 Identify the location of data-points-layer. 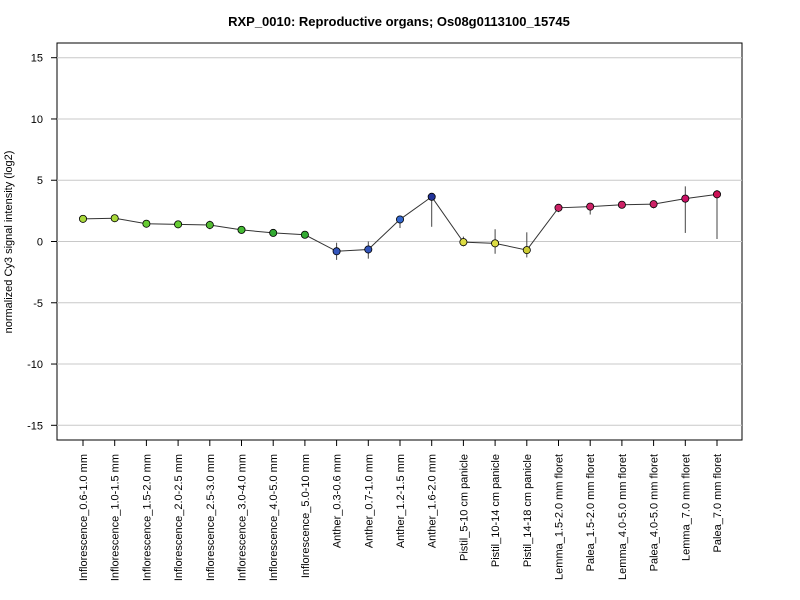
(400, 223).